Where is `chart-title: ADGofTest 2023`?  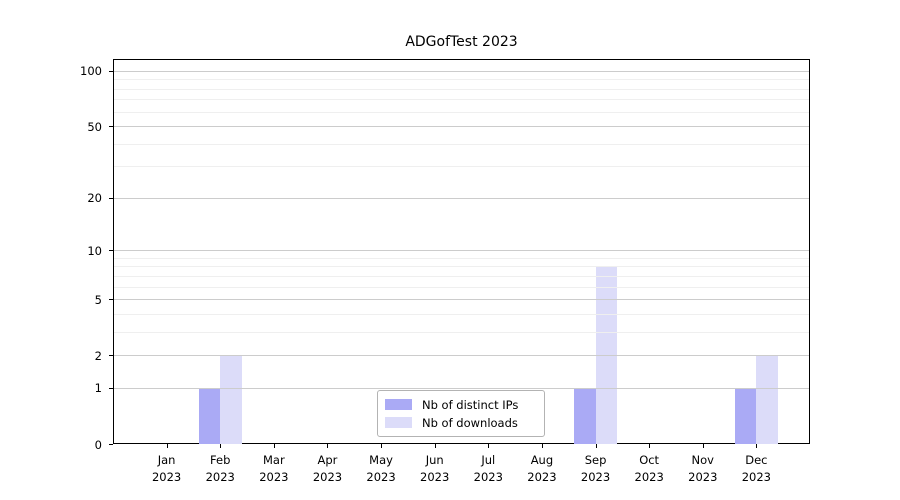
chart-title: ADGofTest 2023 is located at coordinates (461, 42).